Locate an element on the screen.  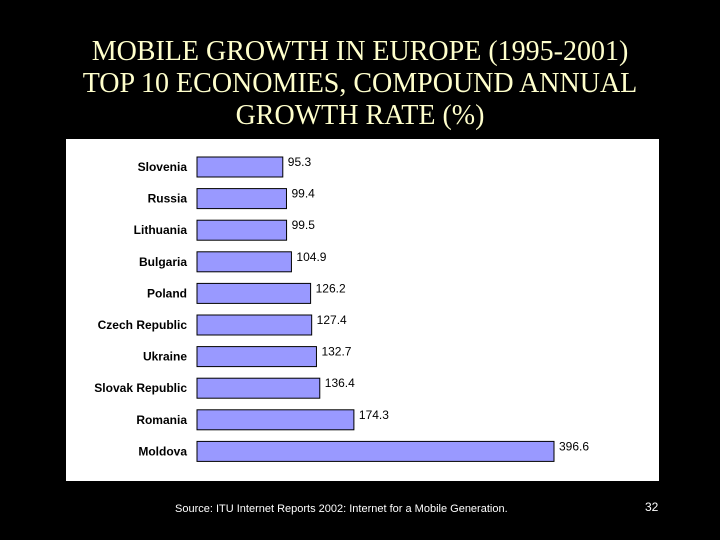
value-label-czech-republic: 127.4 is located at coordinates (332, 320).